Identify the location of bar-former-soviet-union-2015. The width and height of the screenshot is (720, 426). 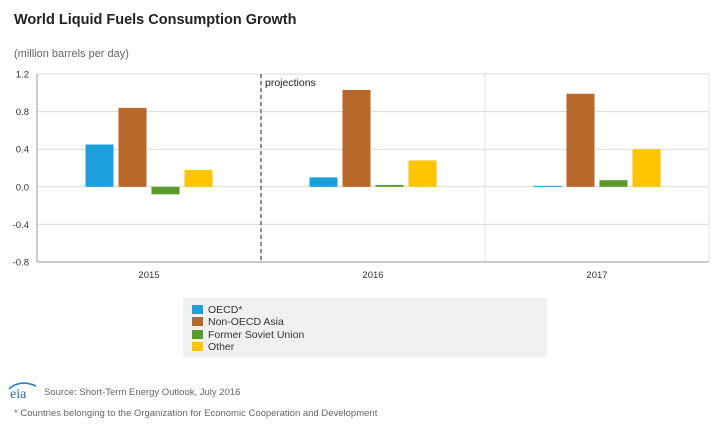
(165, 190).